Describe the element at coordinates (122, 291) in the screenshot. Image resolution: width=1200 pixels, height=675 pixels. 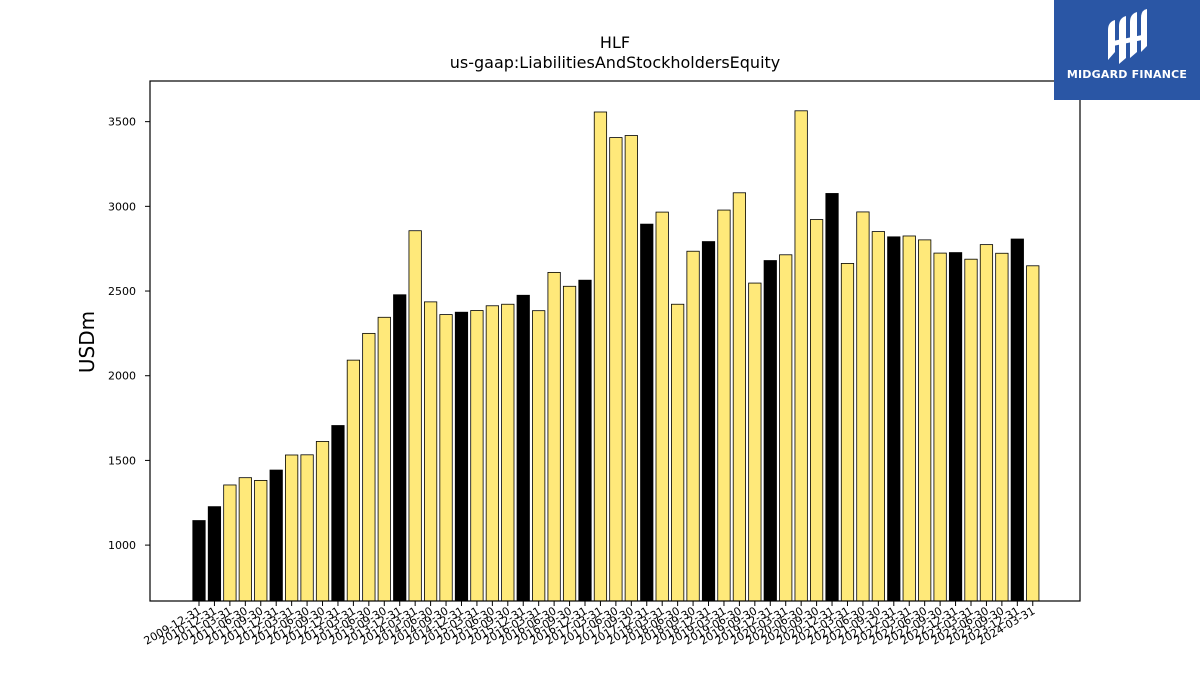
I see `y-tick-label: 2500` at that location.